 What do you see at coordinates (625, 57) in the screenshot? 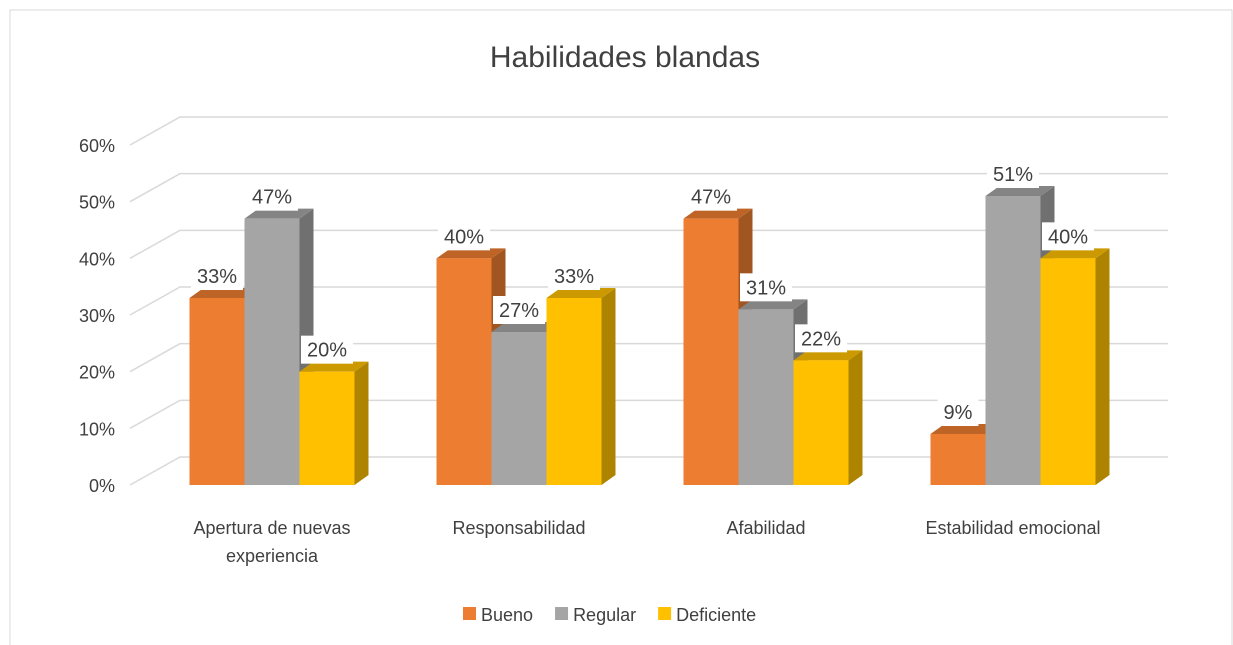
I see `chart-title: Habilidades blandas` at bounding box center [625, 57].